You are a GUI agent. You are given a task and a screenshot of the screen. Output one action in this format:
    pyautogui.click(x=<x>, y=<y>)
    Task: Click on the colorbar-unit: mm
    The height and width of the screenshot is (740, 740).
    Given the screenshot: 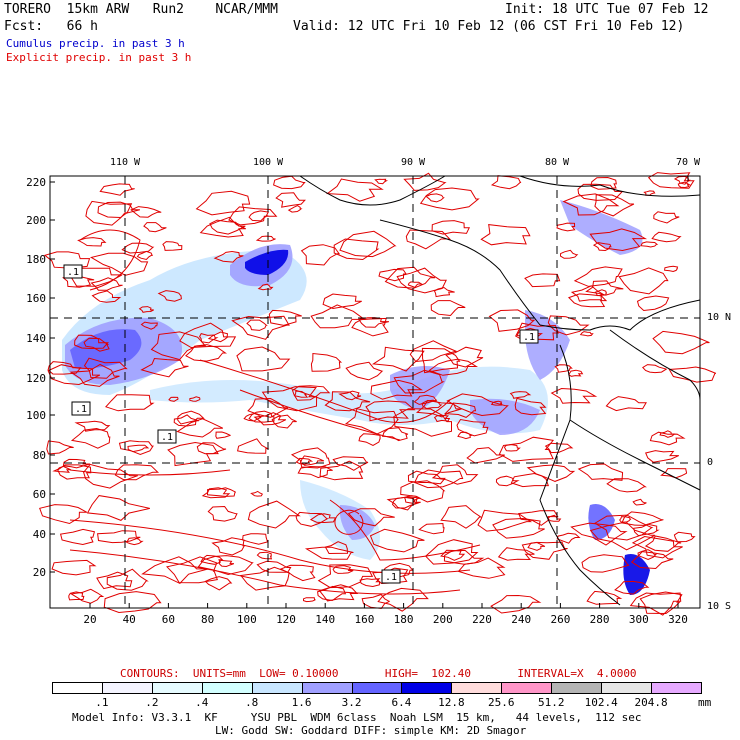 What is the action you would take?
    pyautogui.click(x=705, y=702)
    